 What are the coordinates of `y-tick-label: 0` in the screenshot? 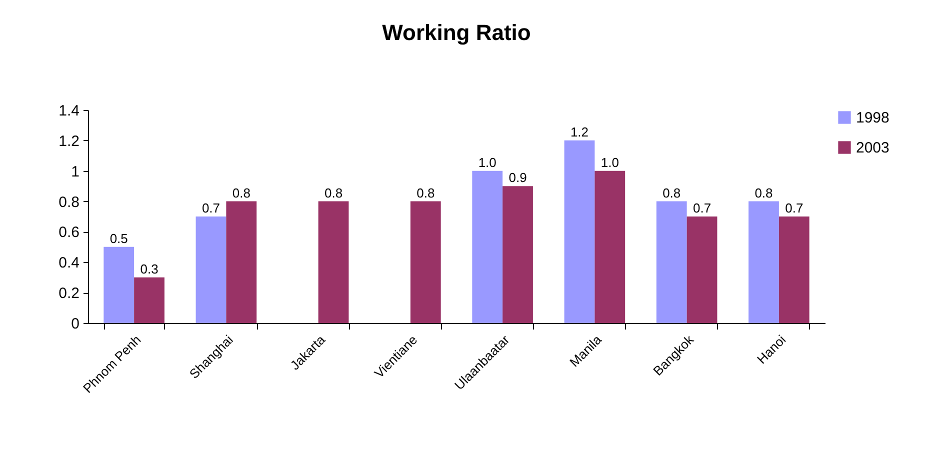 It's located at (75, 324).